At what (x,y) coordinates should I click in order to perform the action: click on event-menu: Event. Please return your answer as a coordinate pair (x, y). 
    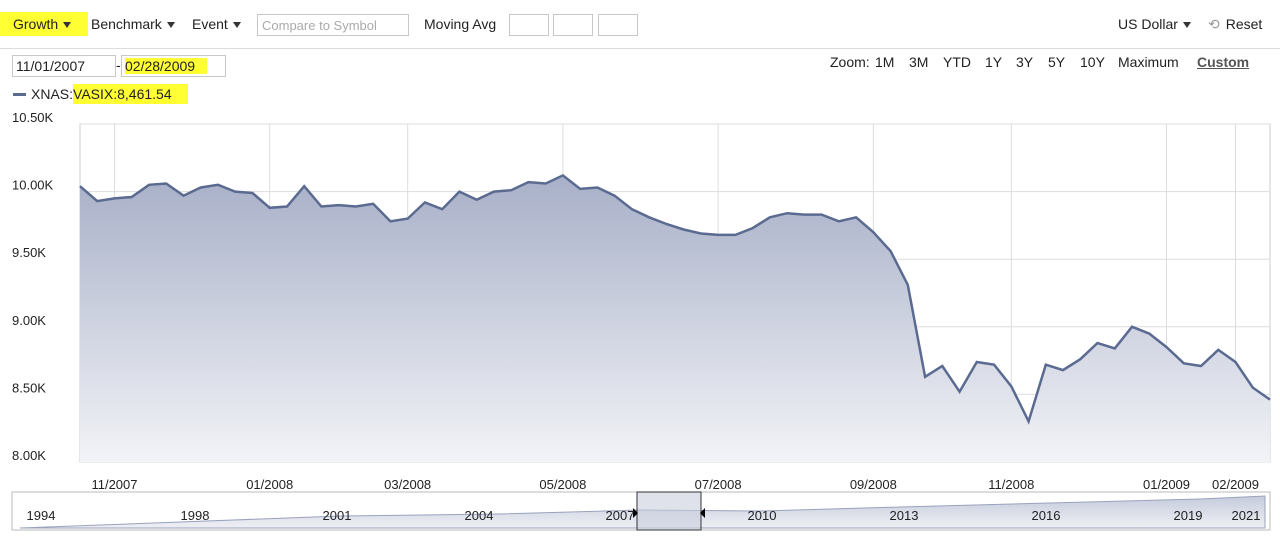
    Looking at the image, I should click on (216, 24).